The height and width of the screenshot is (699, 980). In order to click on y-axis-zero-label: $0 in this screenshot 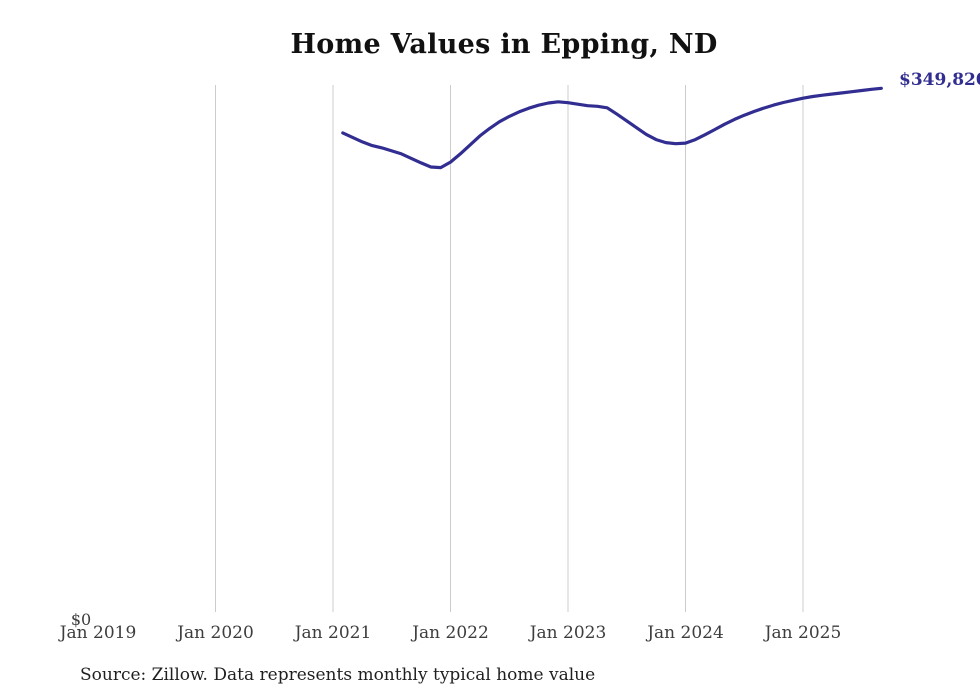, I will do `click(81, 619)`.